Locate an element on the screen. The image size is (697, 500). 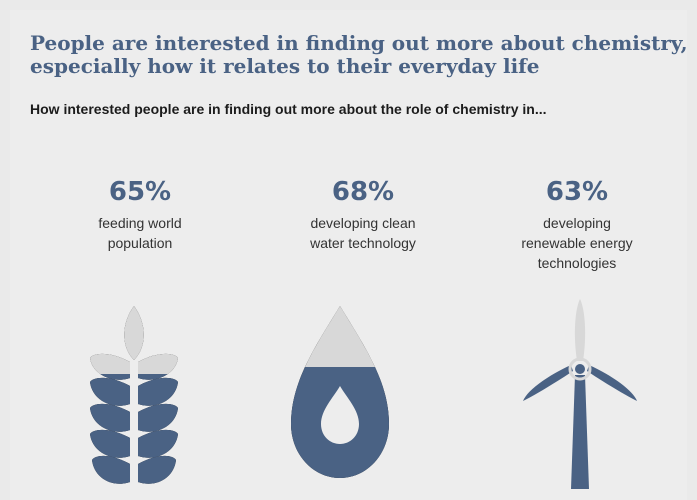
water-drop-icon is located at coordinates (340, 392).